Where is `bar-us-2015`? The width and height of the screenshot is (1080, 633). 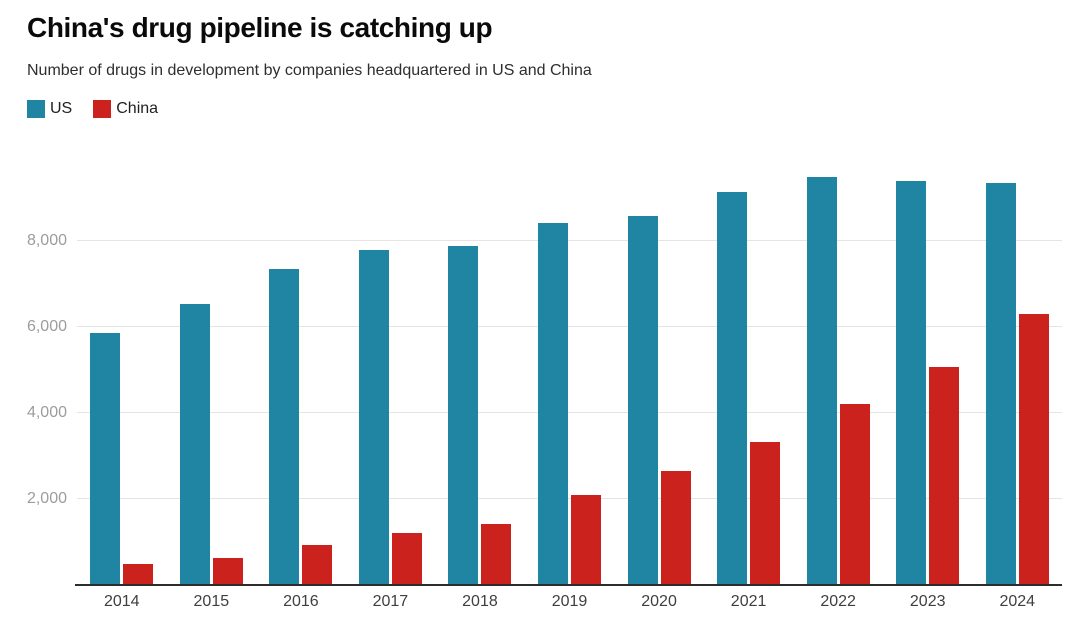
bar-us-2015 is located at coordinates (194, 444).